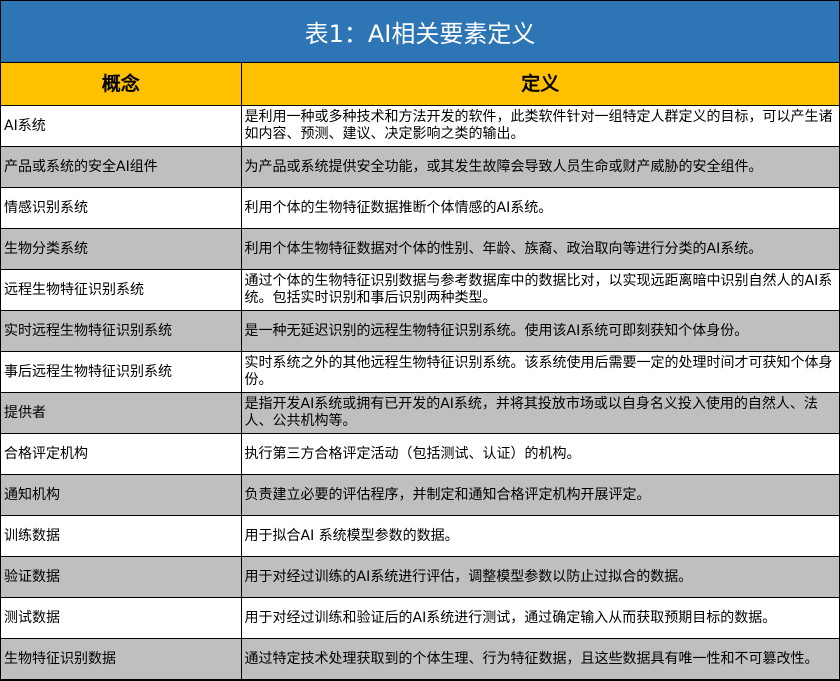 Image resolution: width=840 pixels, height=681 pixels. Describe the element at coordinates (121, 167) in the screenshot. I see `concept-cell: 产品或系统的安全AI组件` at that location.